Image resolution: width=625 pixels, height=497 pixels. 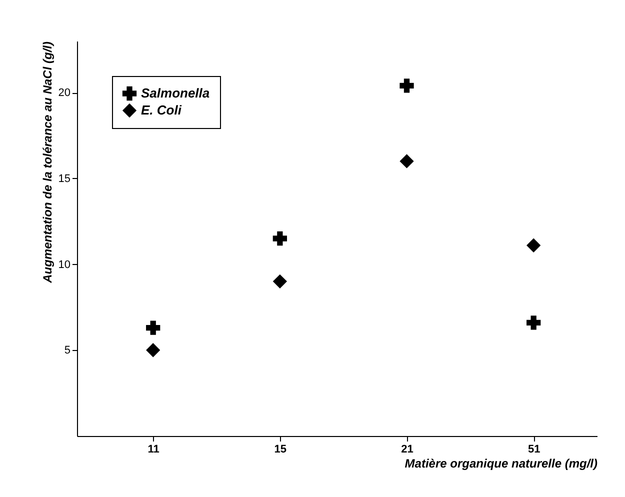 I want to click on x-tick-label: 15, so click(x=280, y=450).